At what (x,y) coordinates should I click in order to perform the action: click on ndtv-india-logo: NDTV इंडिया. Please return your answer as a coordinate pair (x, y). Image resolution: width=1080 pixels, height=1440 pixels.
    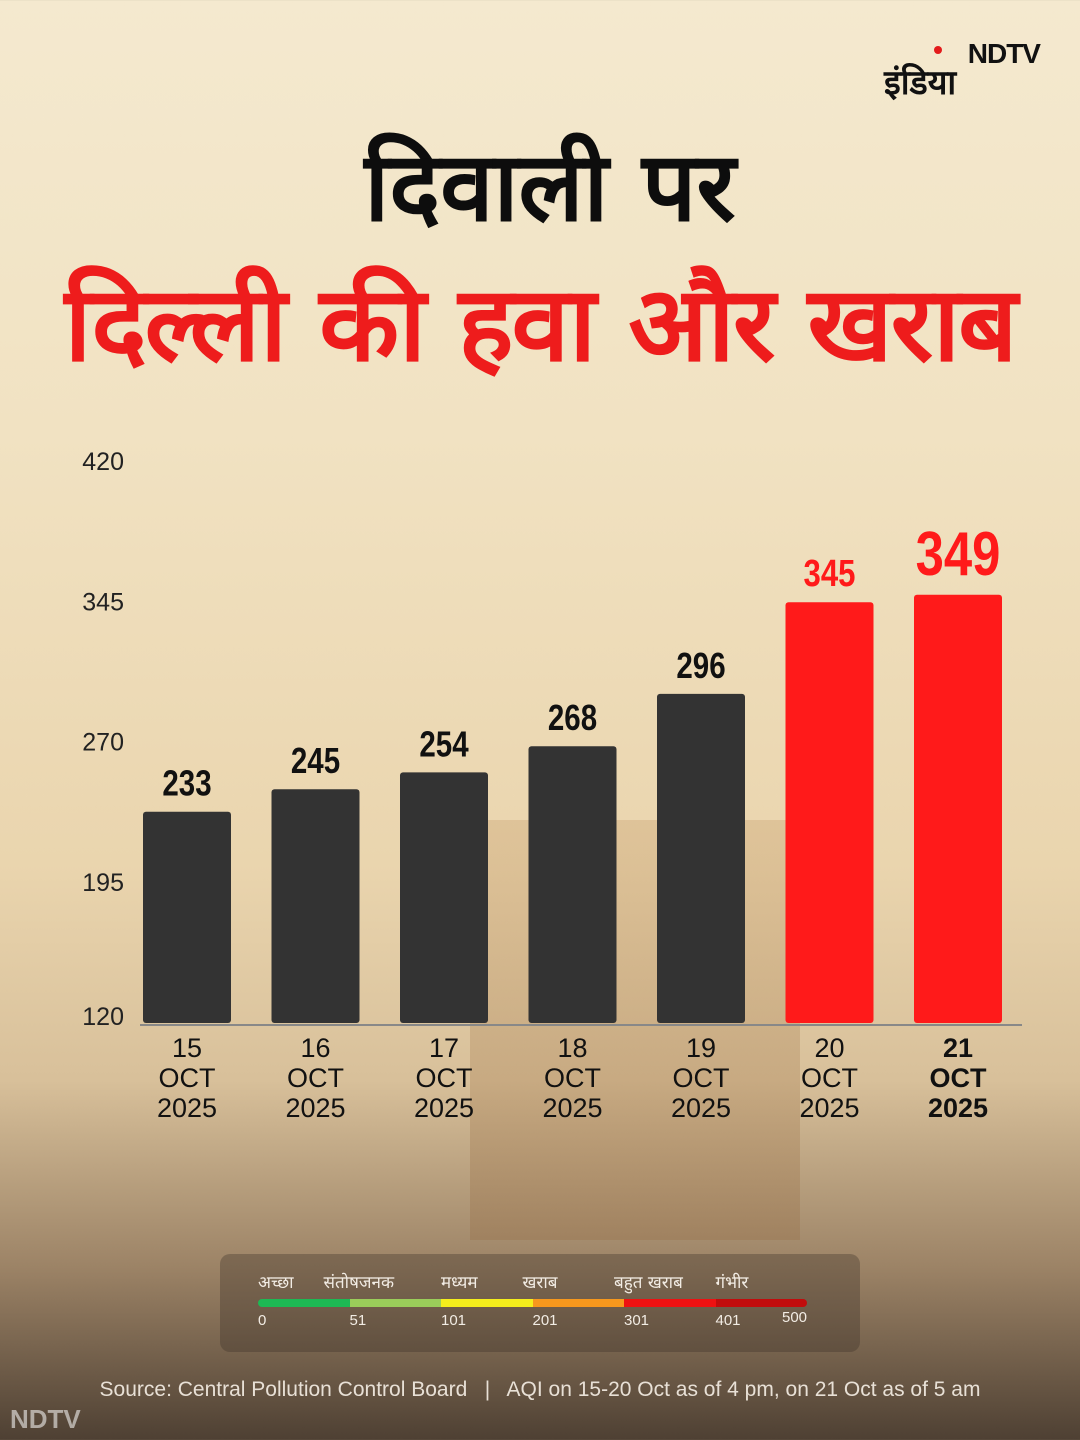
    Looking at the image, I should click on (964, 70).